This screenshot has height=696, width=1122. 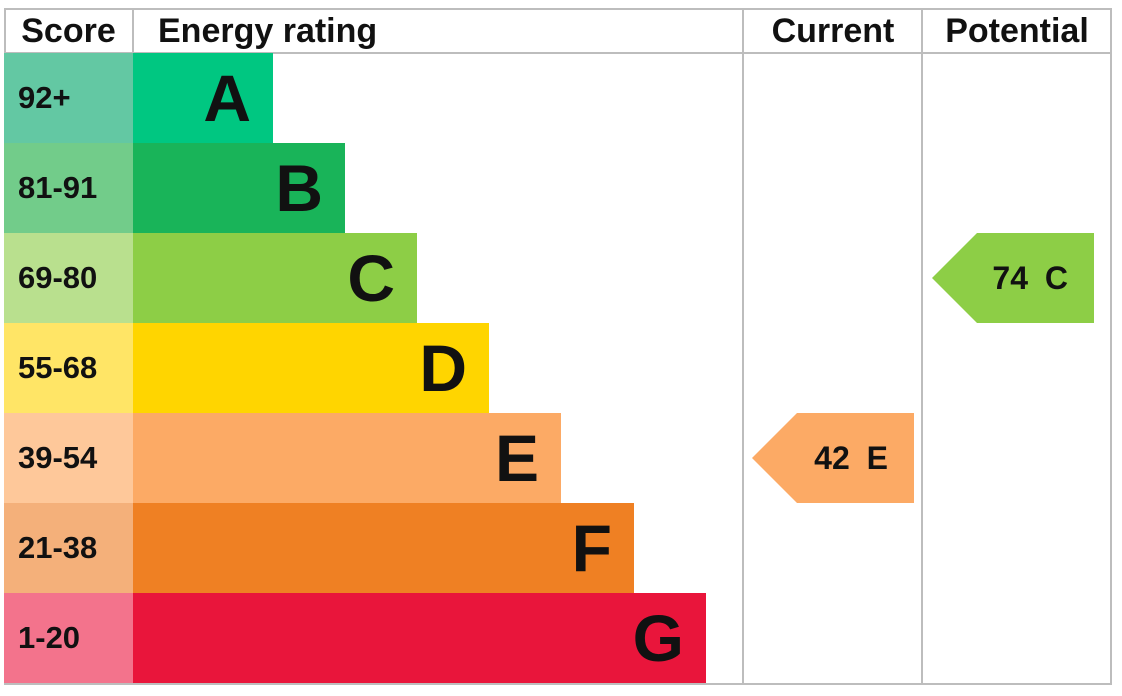 I want to click on rating-bar-c: C, so click(x=275, y=278).